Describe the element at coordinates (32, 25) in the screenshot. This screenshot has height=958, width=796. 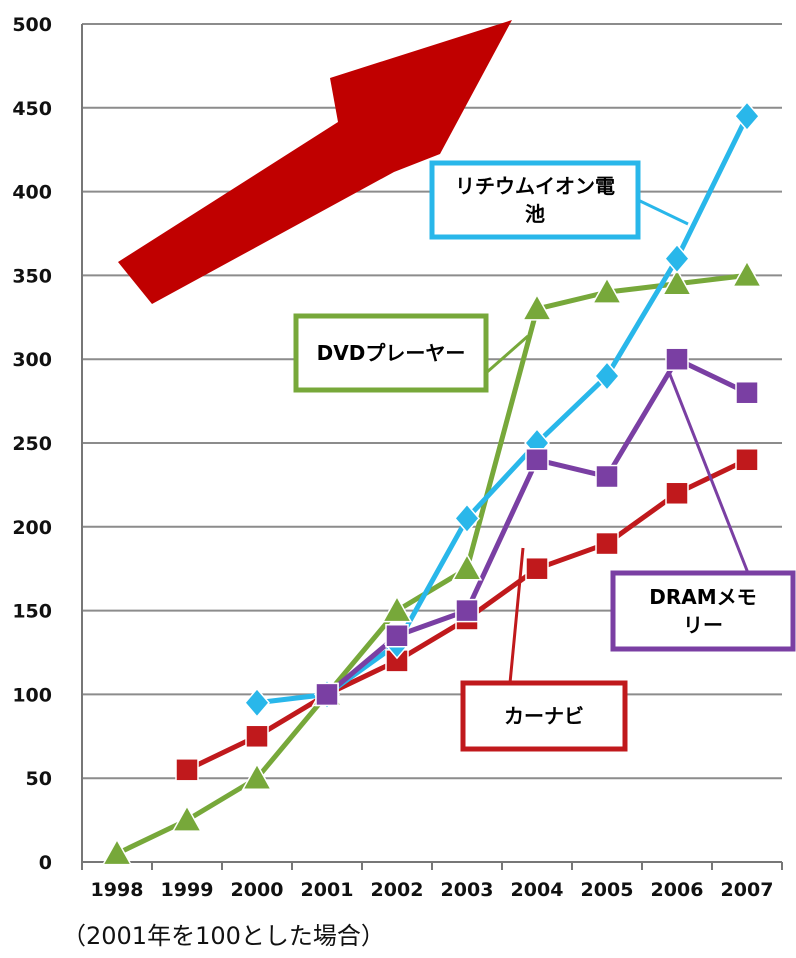
I see `y-tick-label: 500` at that location.